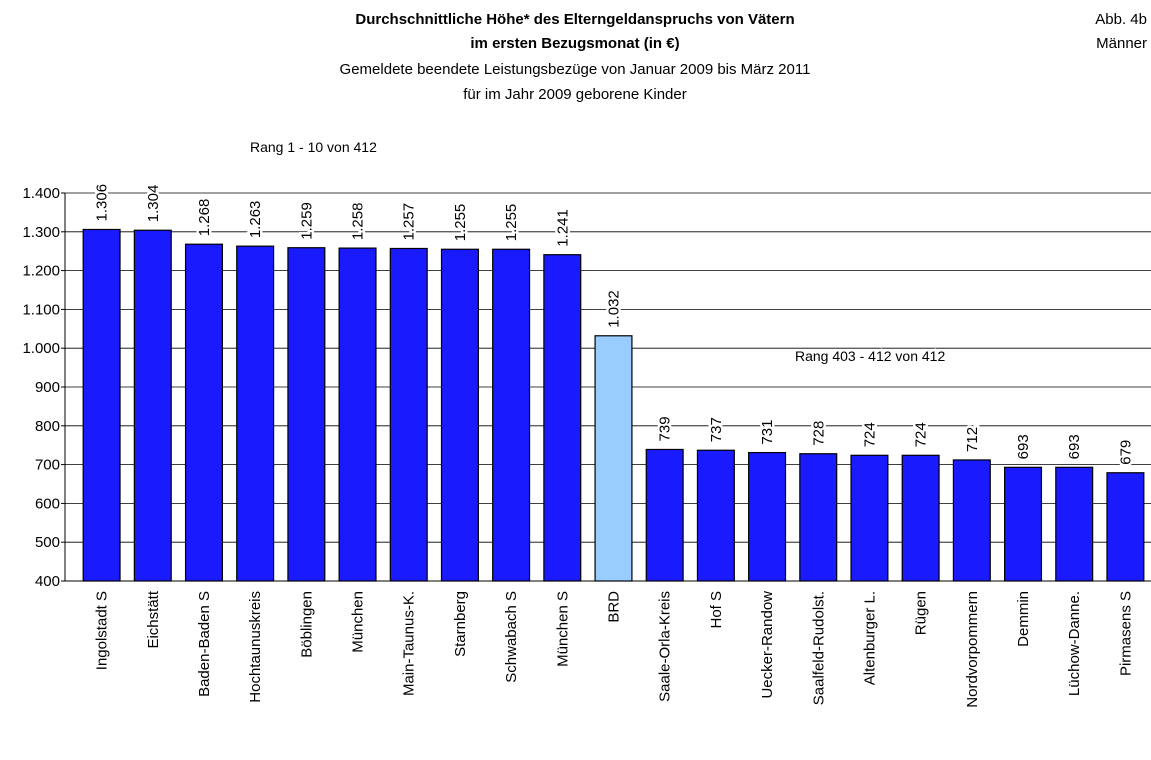 This screenshot has height=760, width=1151. I want to click on x-tick-label: München S, so click(562, 629).